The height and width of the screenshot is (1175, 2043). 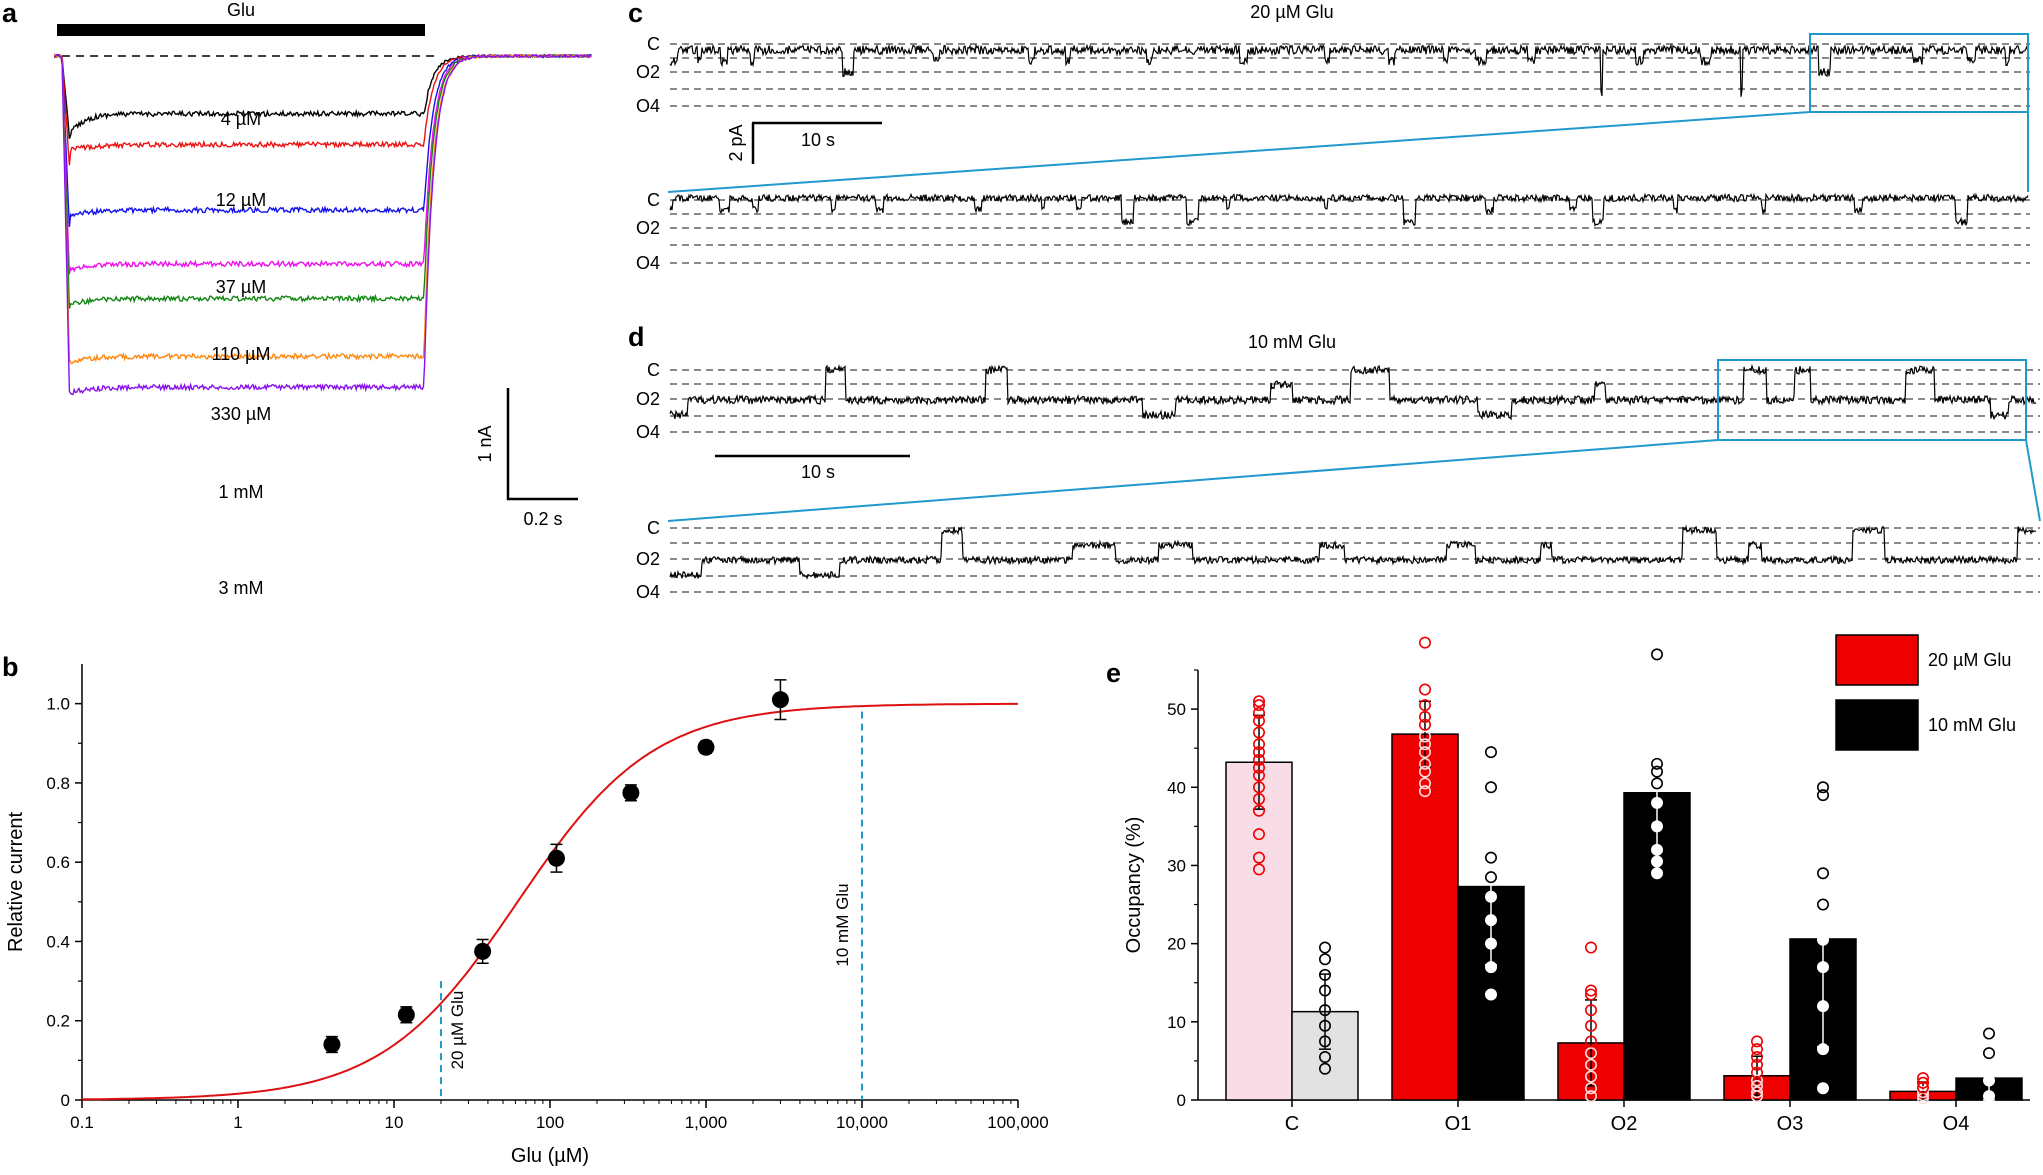 What do you see at coordinates (1969, 660) in the screenshot?
I see `legend-label: 20 µM Glu` at bounding box center [1969, 660].